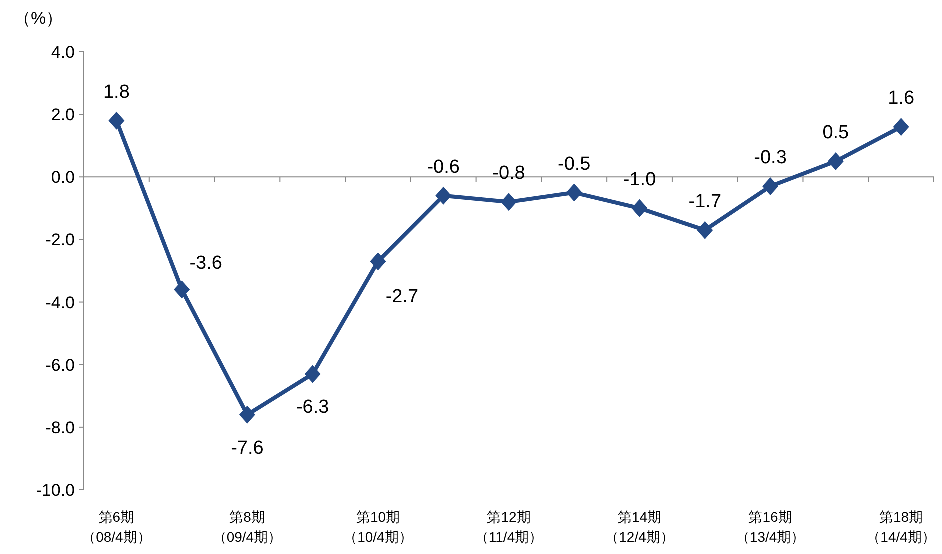  Describe the element at coordinates (771, 527) in the screenshot. I see `x-tick-label: 第16期（13/4期）` at that location.